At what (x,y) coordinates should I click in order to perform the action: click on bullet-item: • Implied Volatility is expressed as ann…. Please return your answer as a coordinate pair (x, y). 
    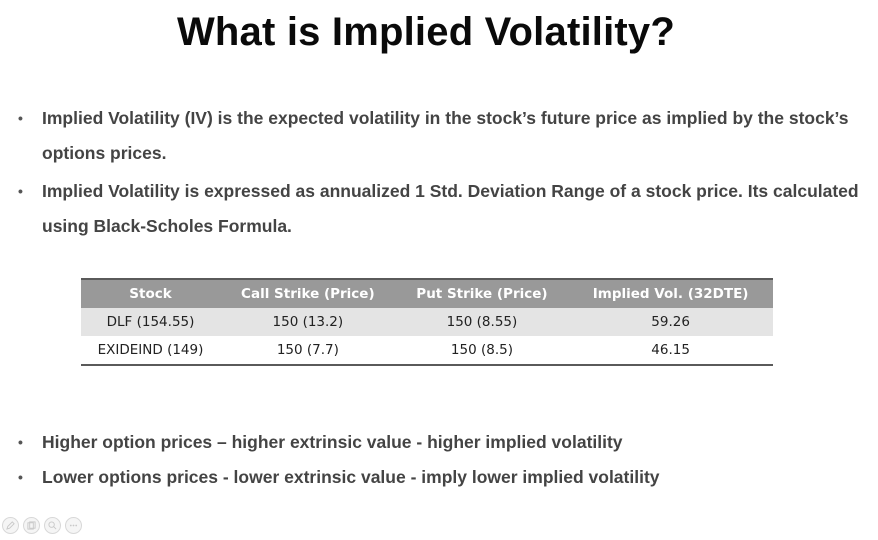
    Looking at the image, I should click on (440, 209).